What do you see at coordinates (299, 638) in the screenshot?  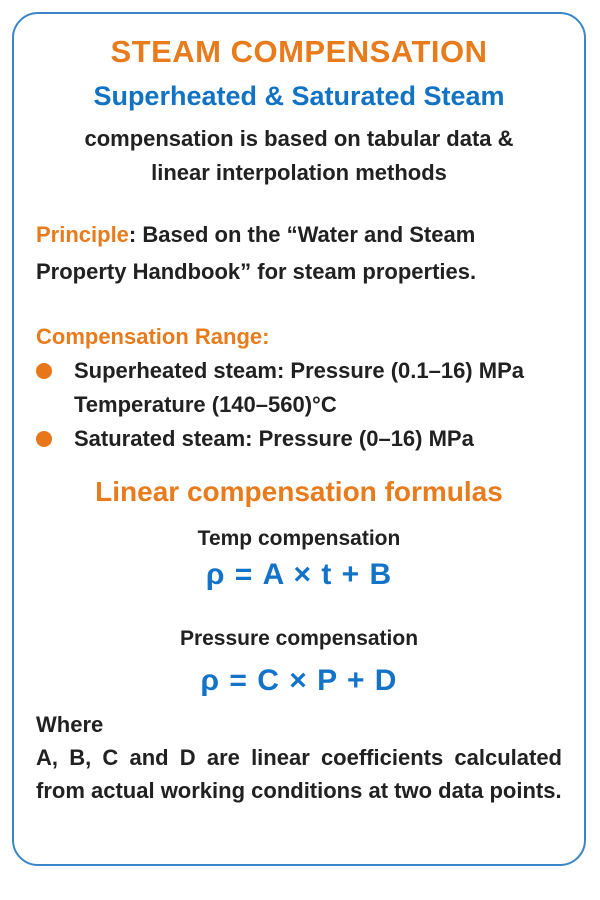 I see `pressure-compensation-label: Pressure compensation` at bounding box center [299, 638].